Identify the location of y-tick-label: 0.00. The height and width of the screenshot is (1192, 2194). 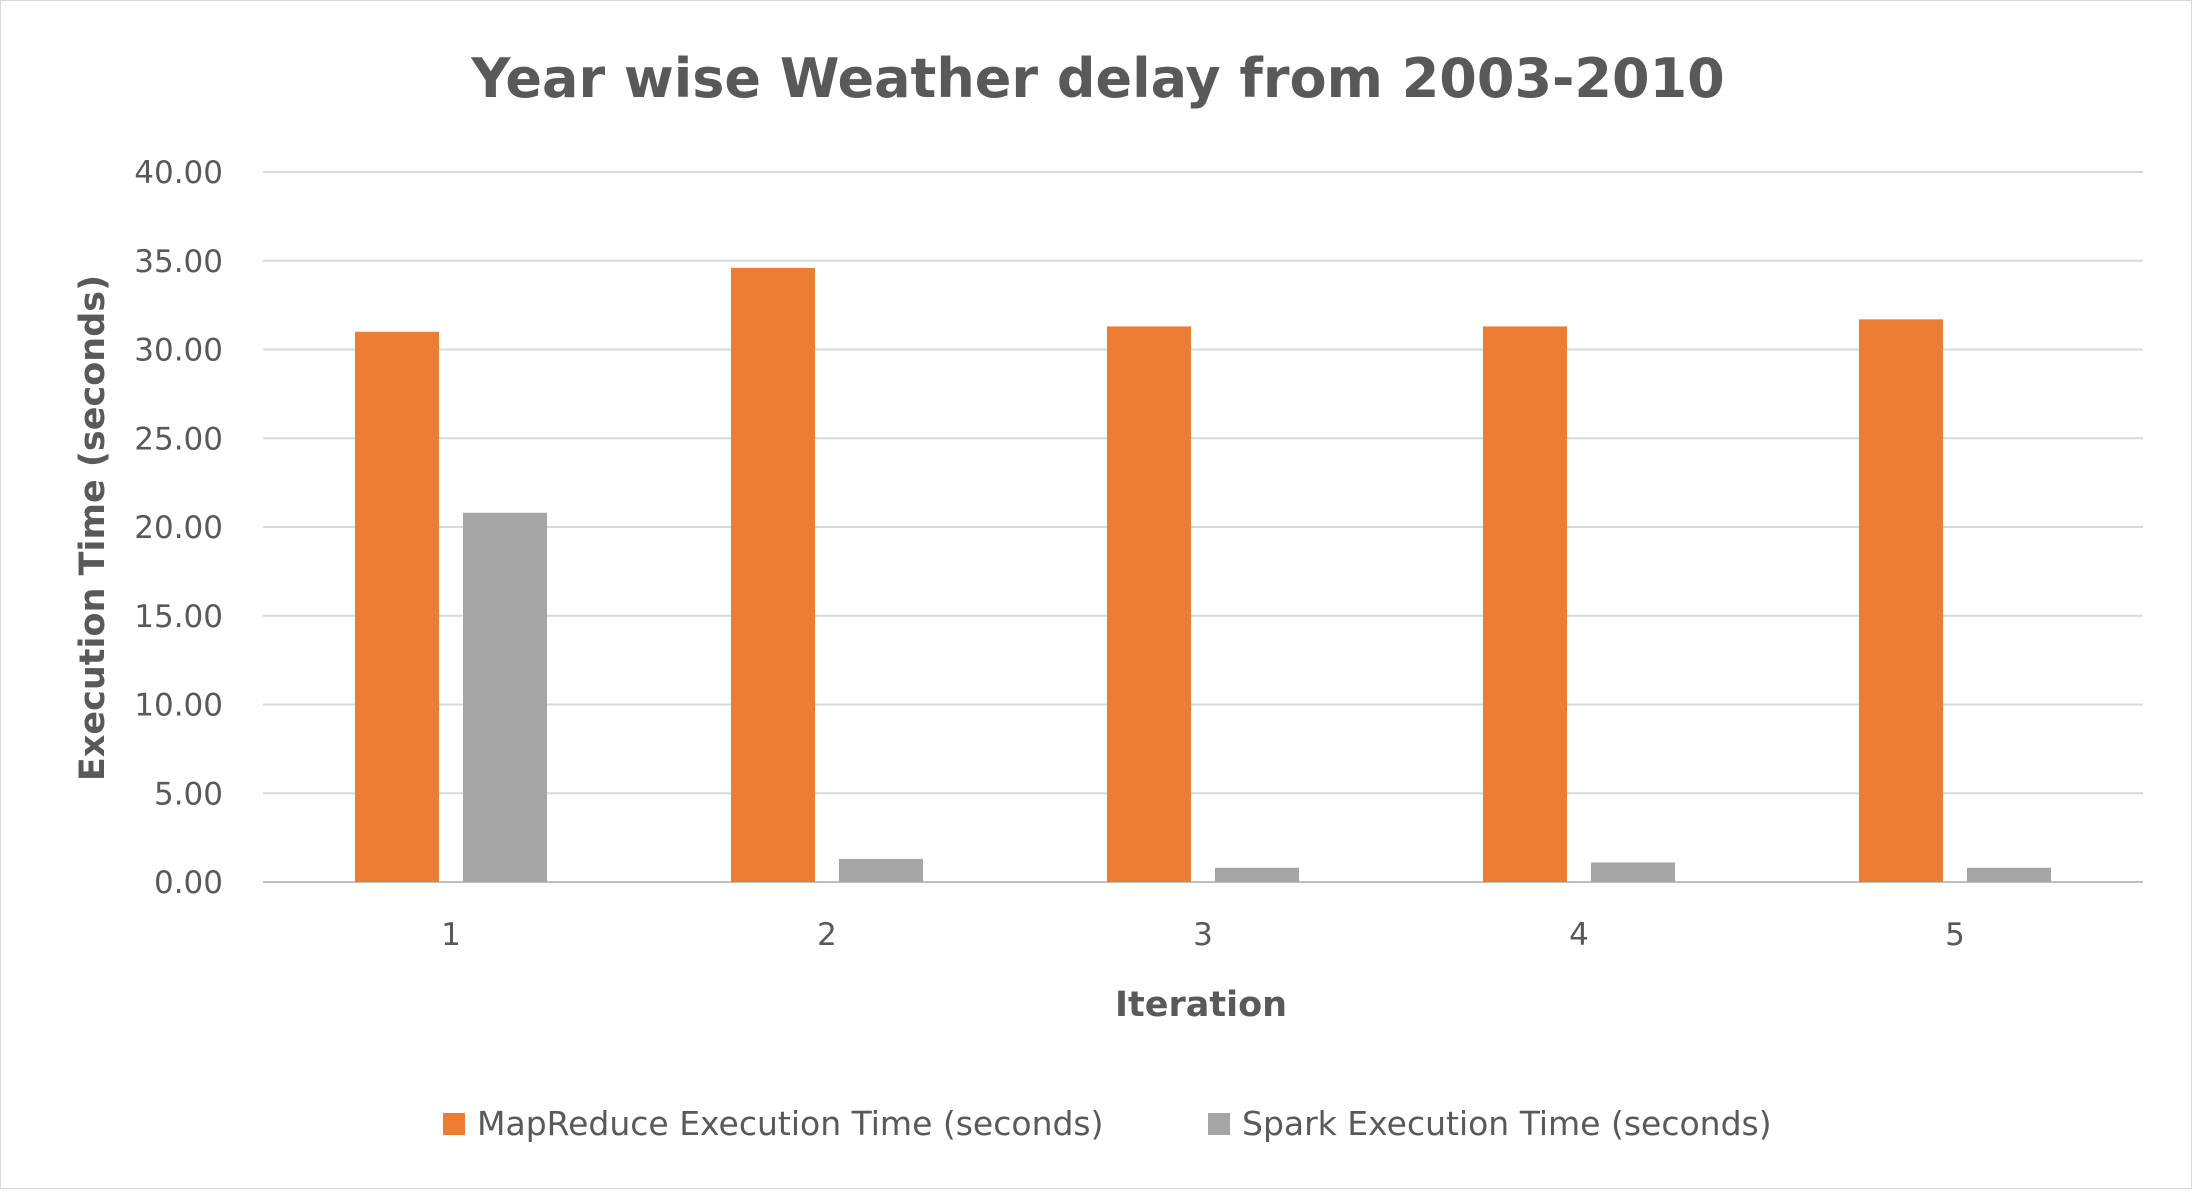
(188, 883).